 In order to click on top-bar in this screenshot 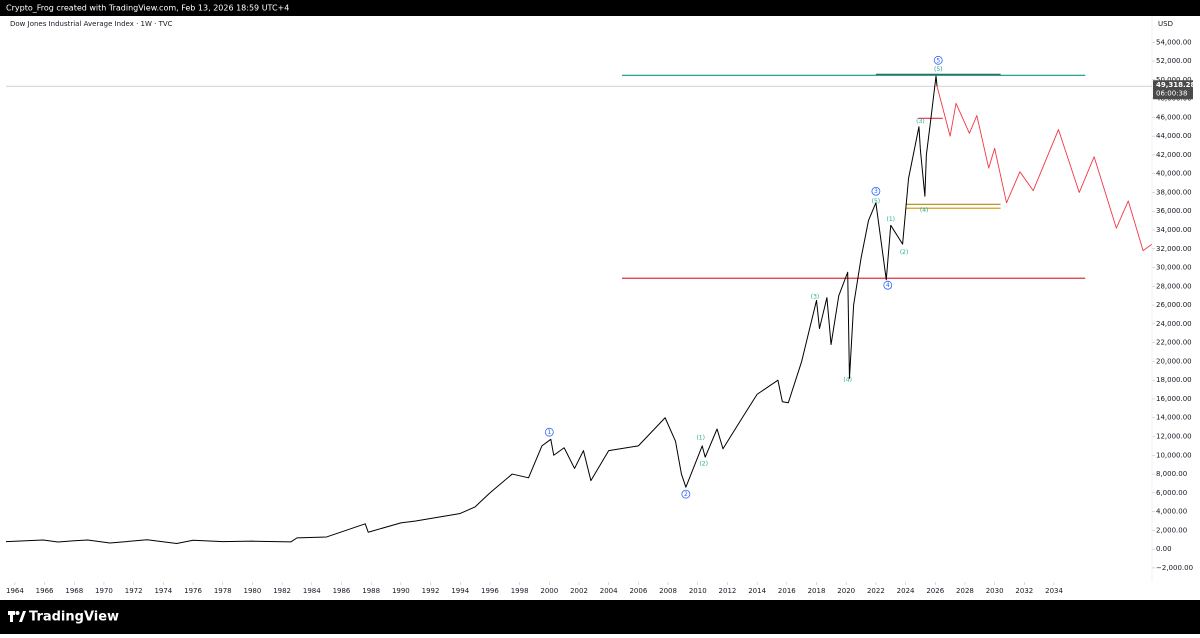, I will do `click(600, 8)`.